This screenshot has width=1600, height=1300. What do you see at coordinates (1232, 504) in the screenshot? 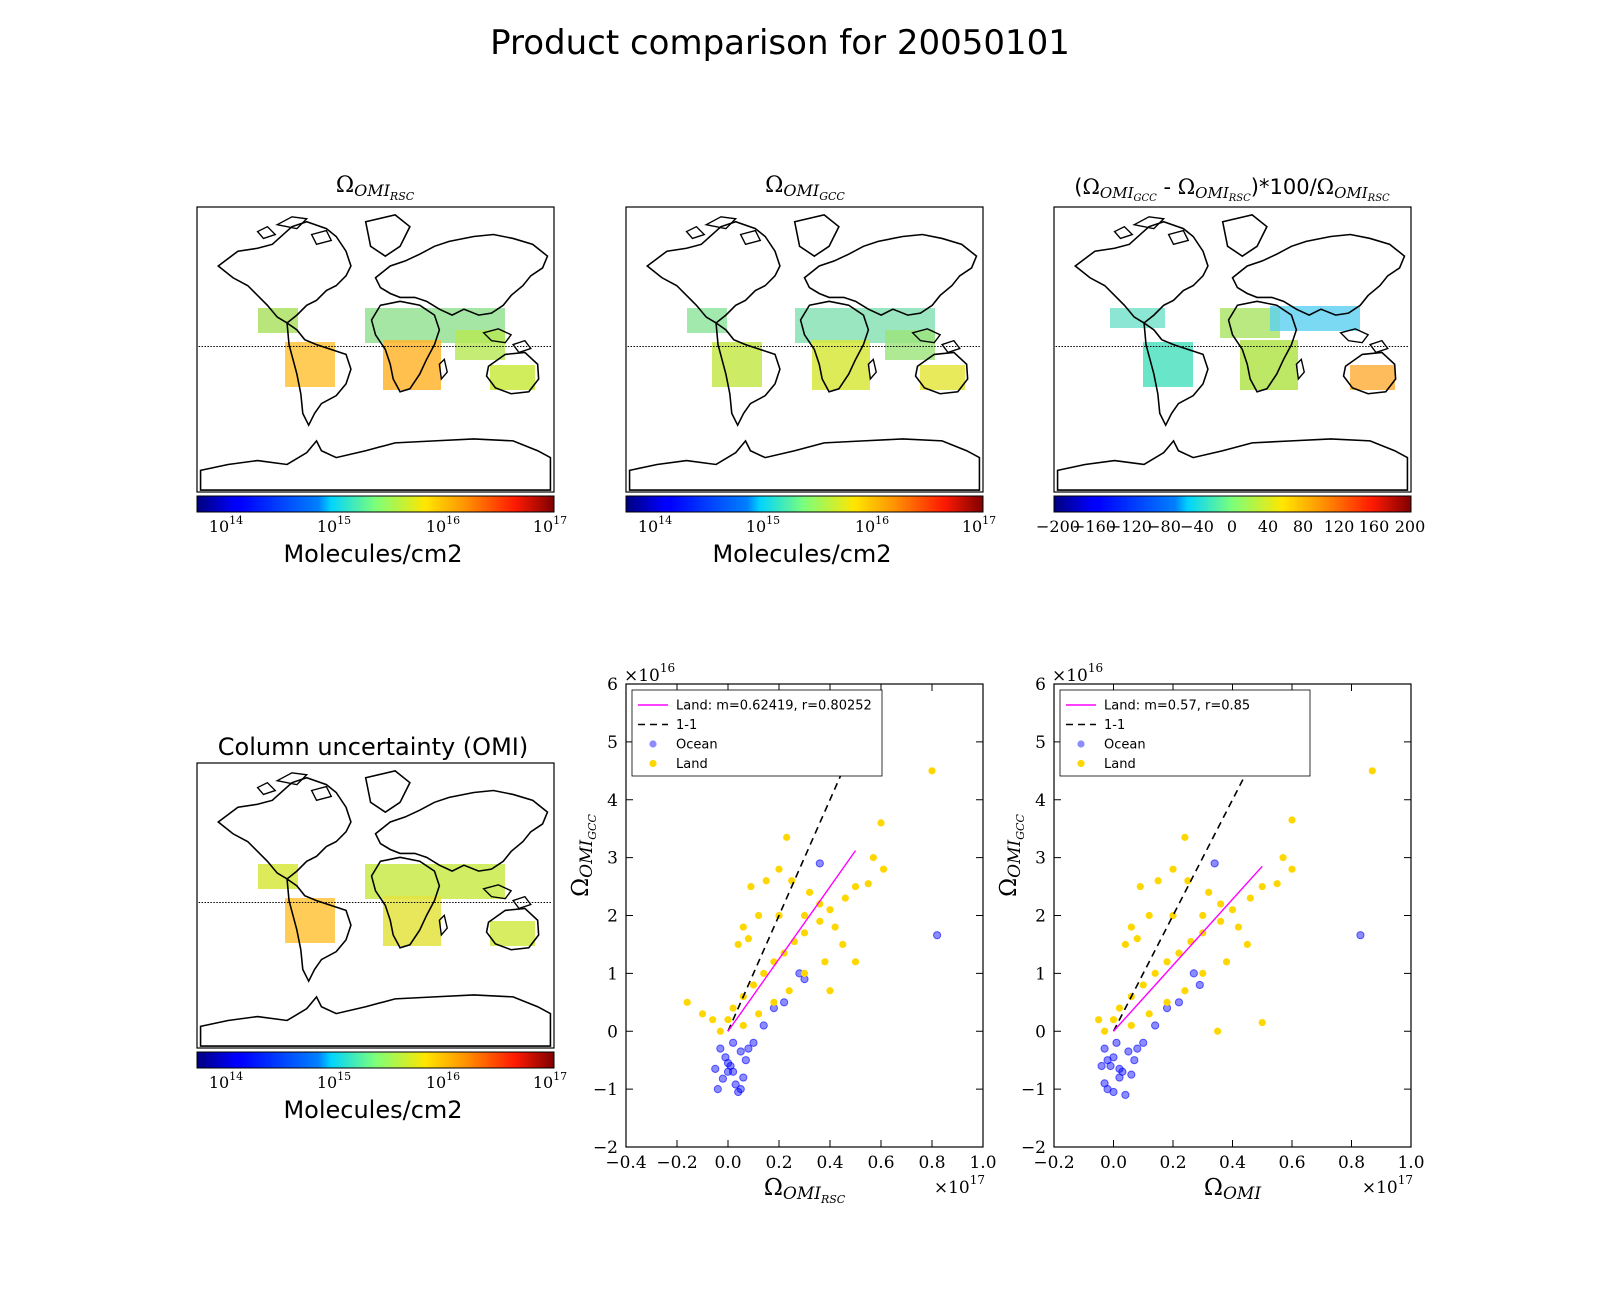
I see `colorbar-diff` at bounding box center [1232, 504].